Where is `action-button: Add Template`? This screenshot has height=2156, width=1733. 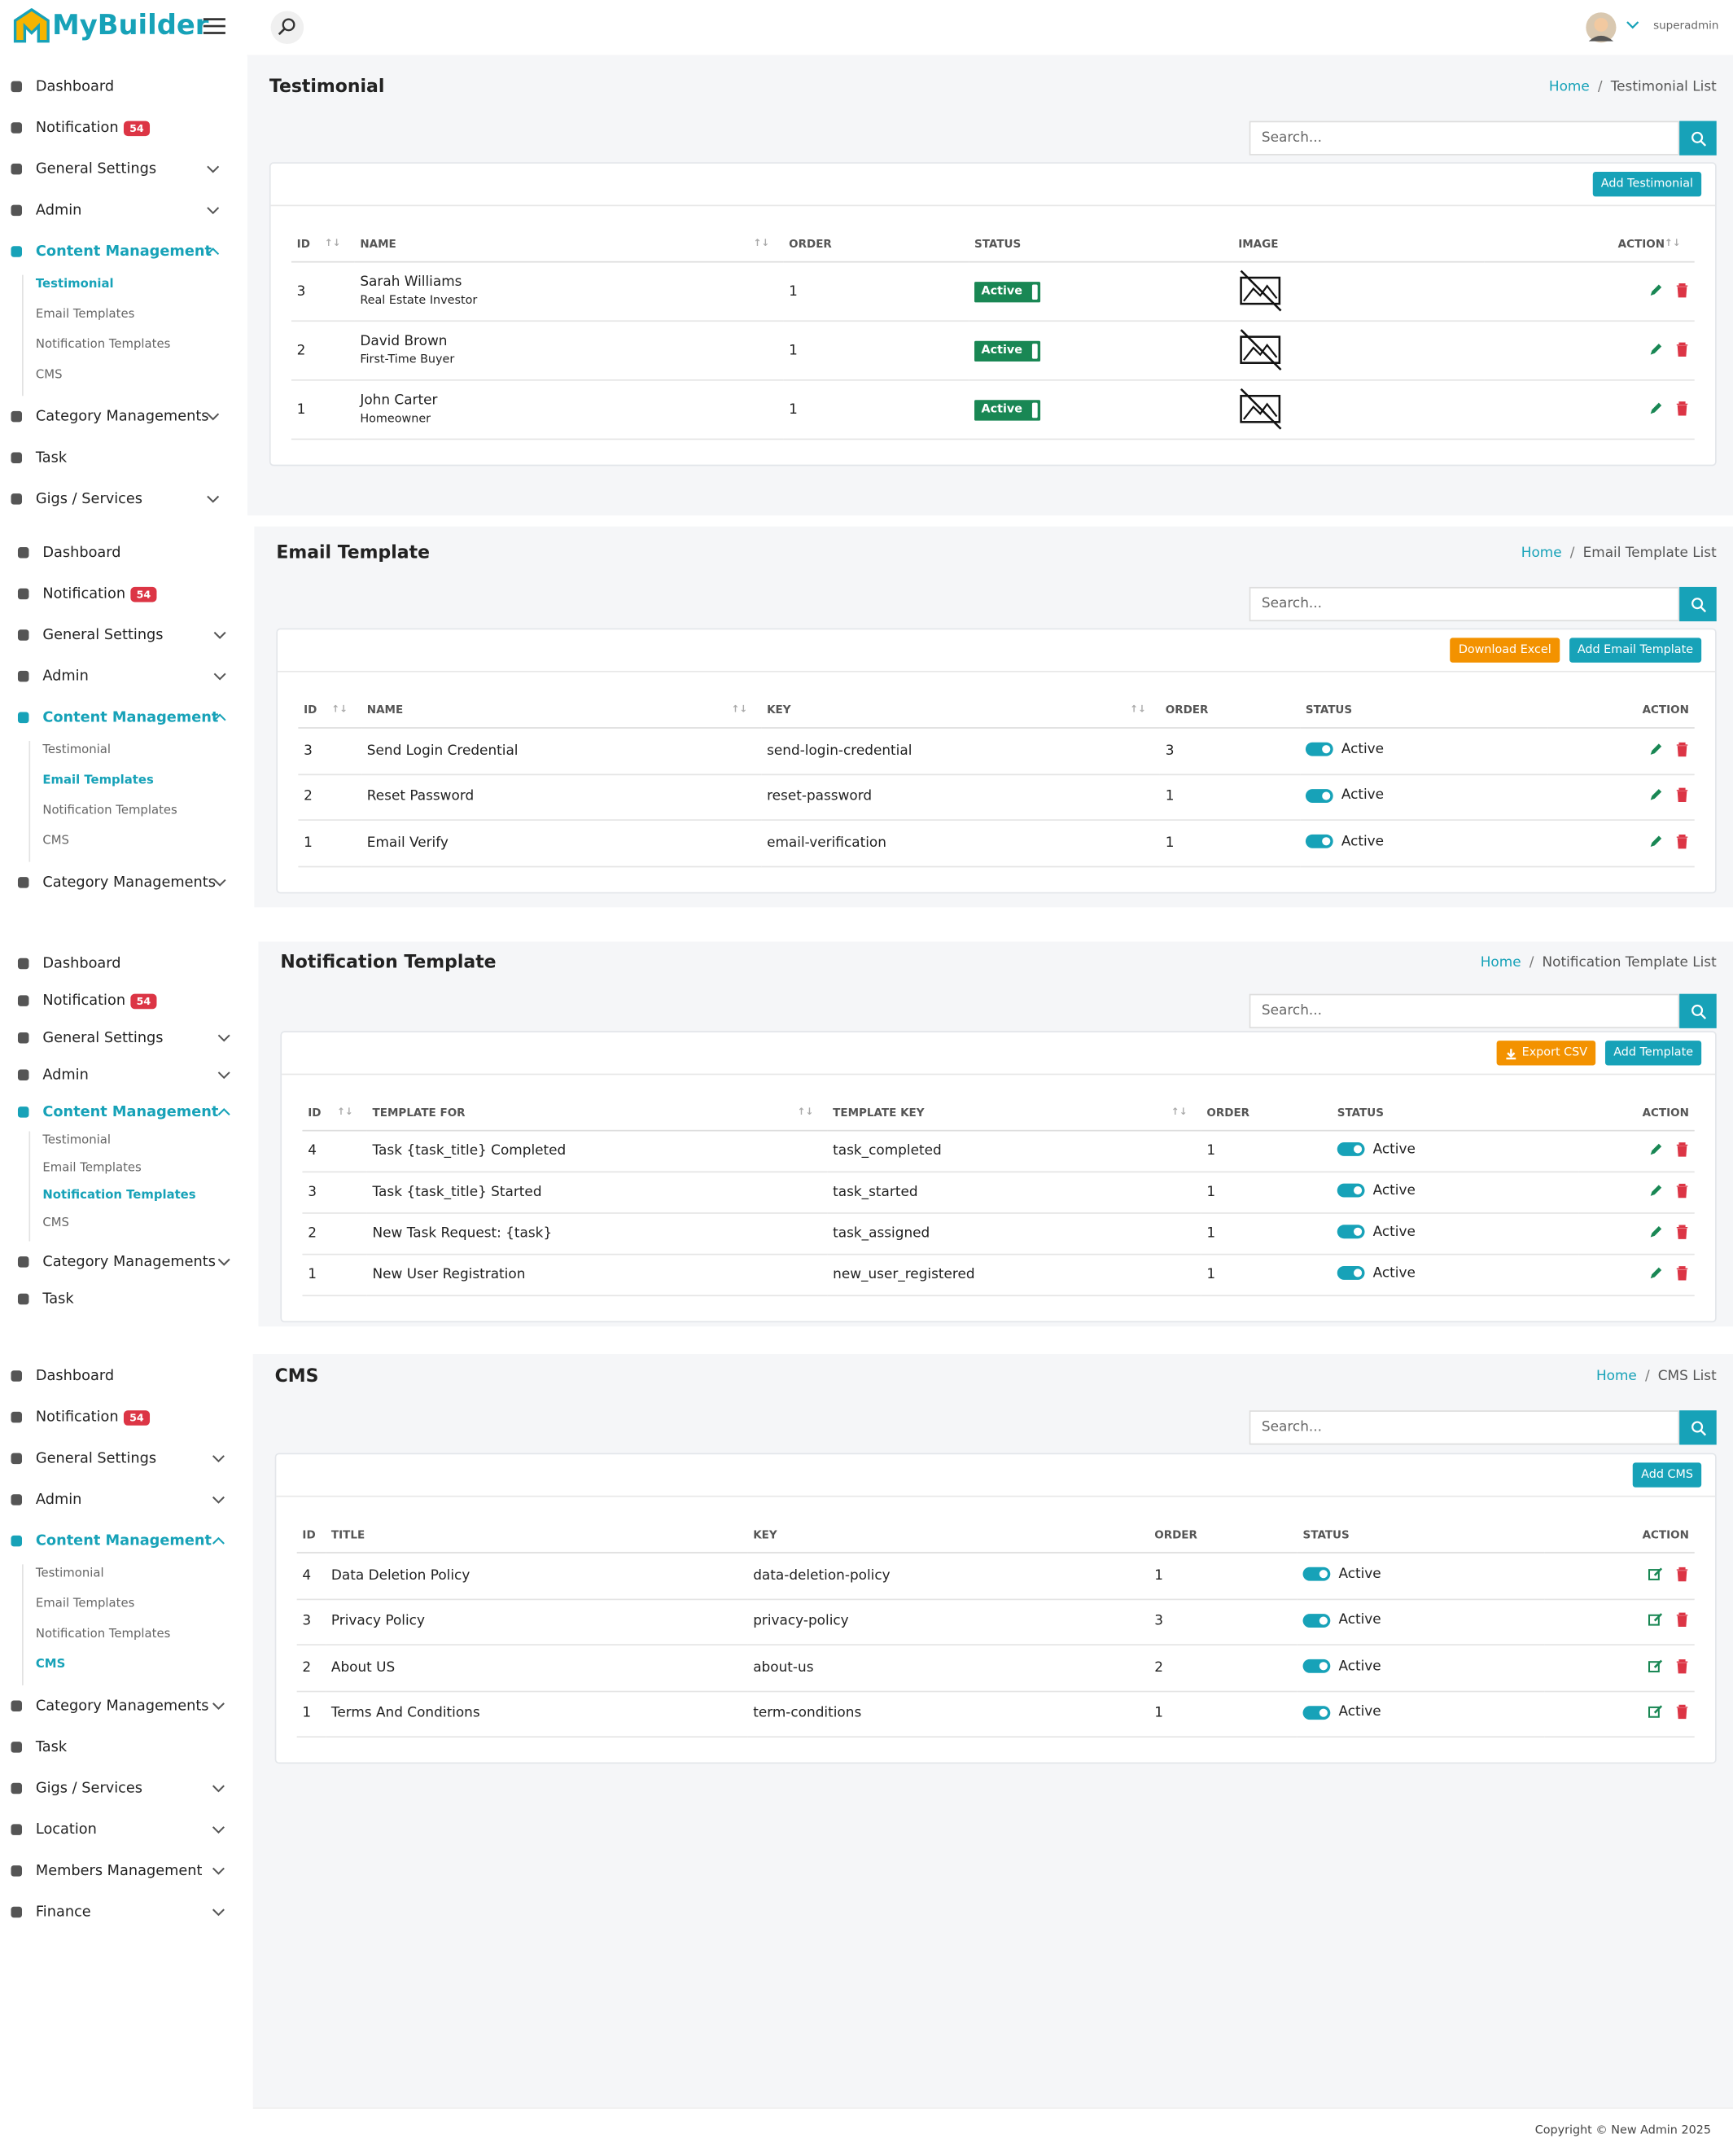
action-button: Add Template is located at coordinates (1653, 1054).